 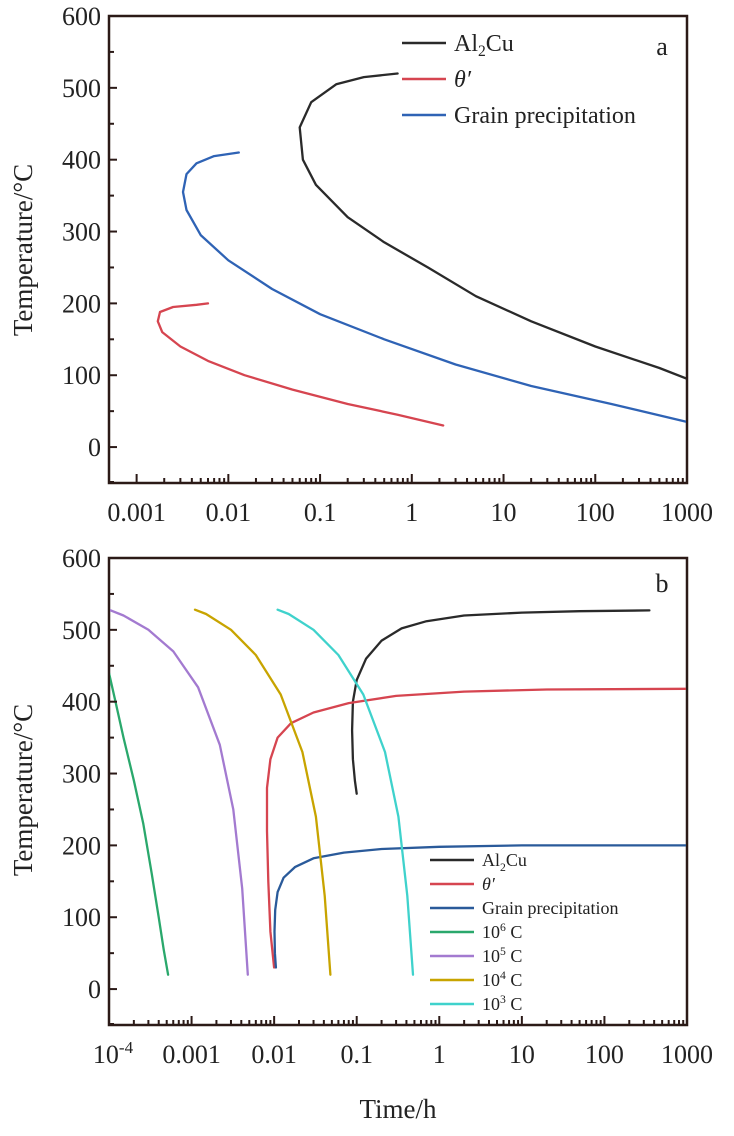 I want to click on y-axis-label-b: Temperature/°C, so click(x=23, y=790).